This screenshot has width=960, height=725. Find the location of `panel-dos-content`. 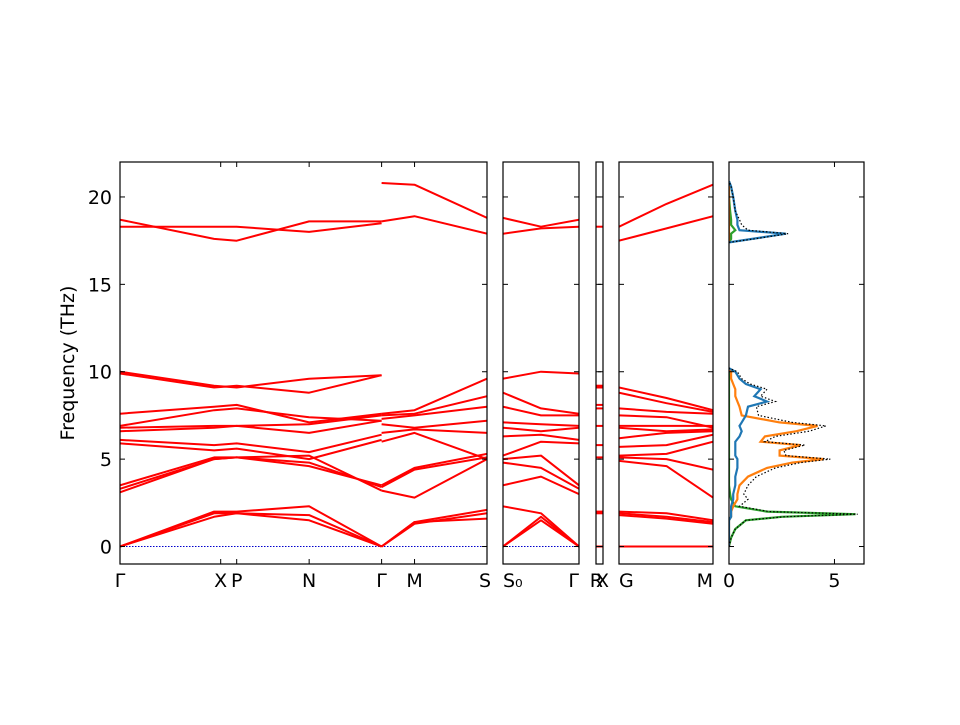

panel-dos-content is located at coordinates (793, 363).